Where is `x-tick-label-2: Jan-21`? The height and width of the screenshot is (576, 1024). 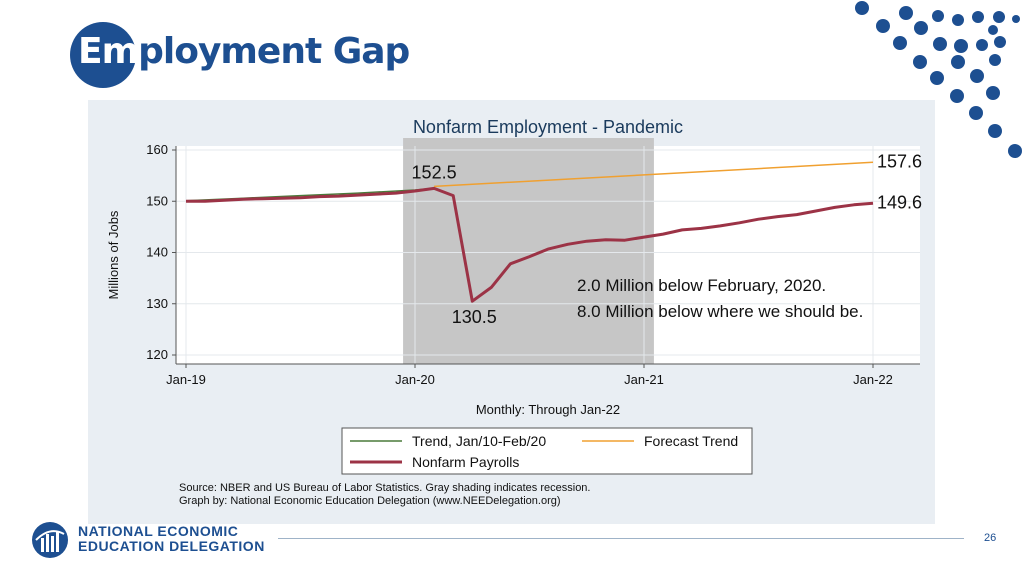 x-tick-label-2: Jan-21 is located at coordinates (644, 379).